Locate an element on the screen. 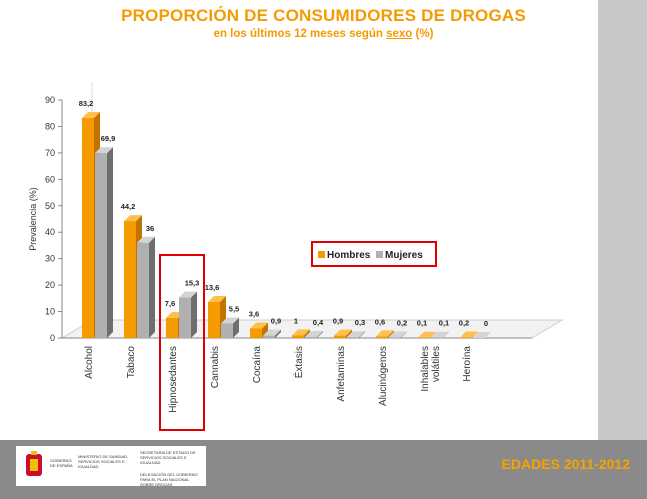 The width and height of the screenshot is (647, 499). data-label-hombres: 0,6 is located at coordinates (380, 321).